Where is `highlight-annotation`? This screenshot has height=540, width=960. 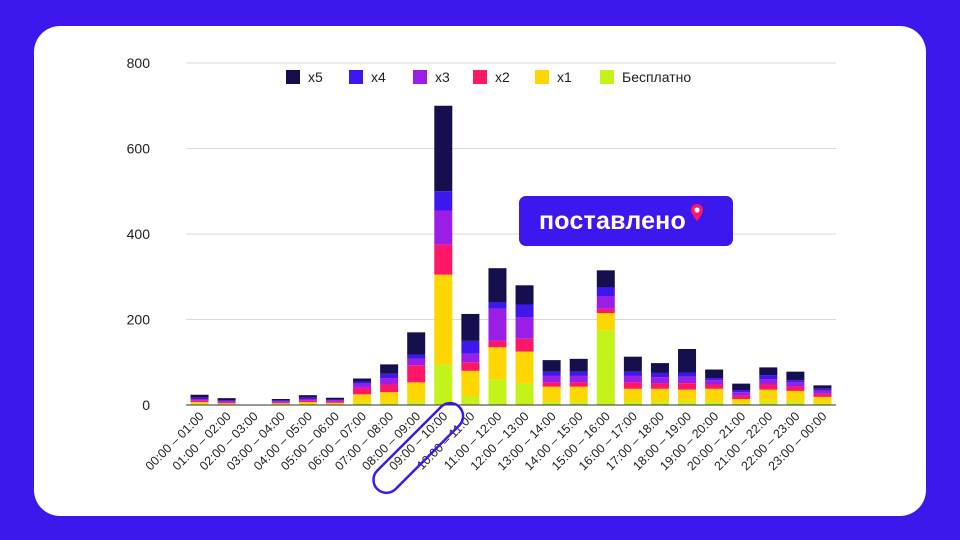
highlight-annotation is located at coordinates (418, 448).